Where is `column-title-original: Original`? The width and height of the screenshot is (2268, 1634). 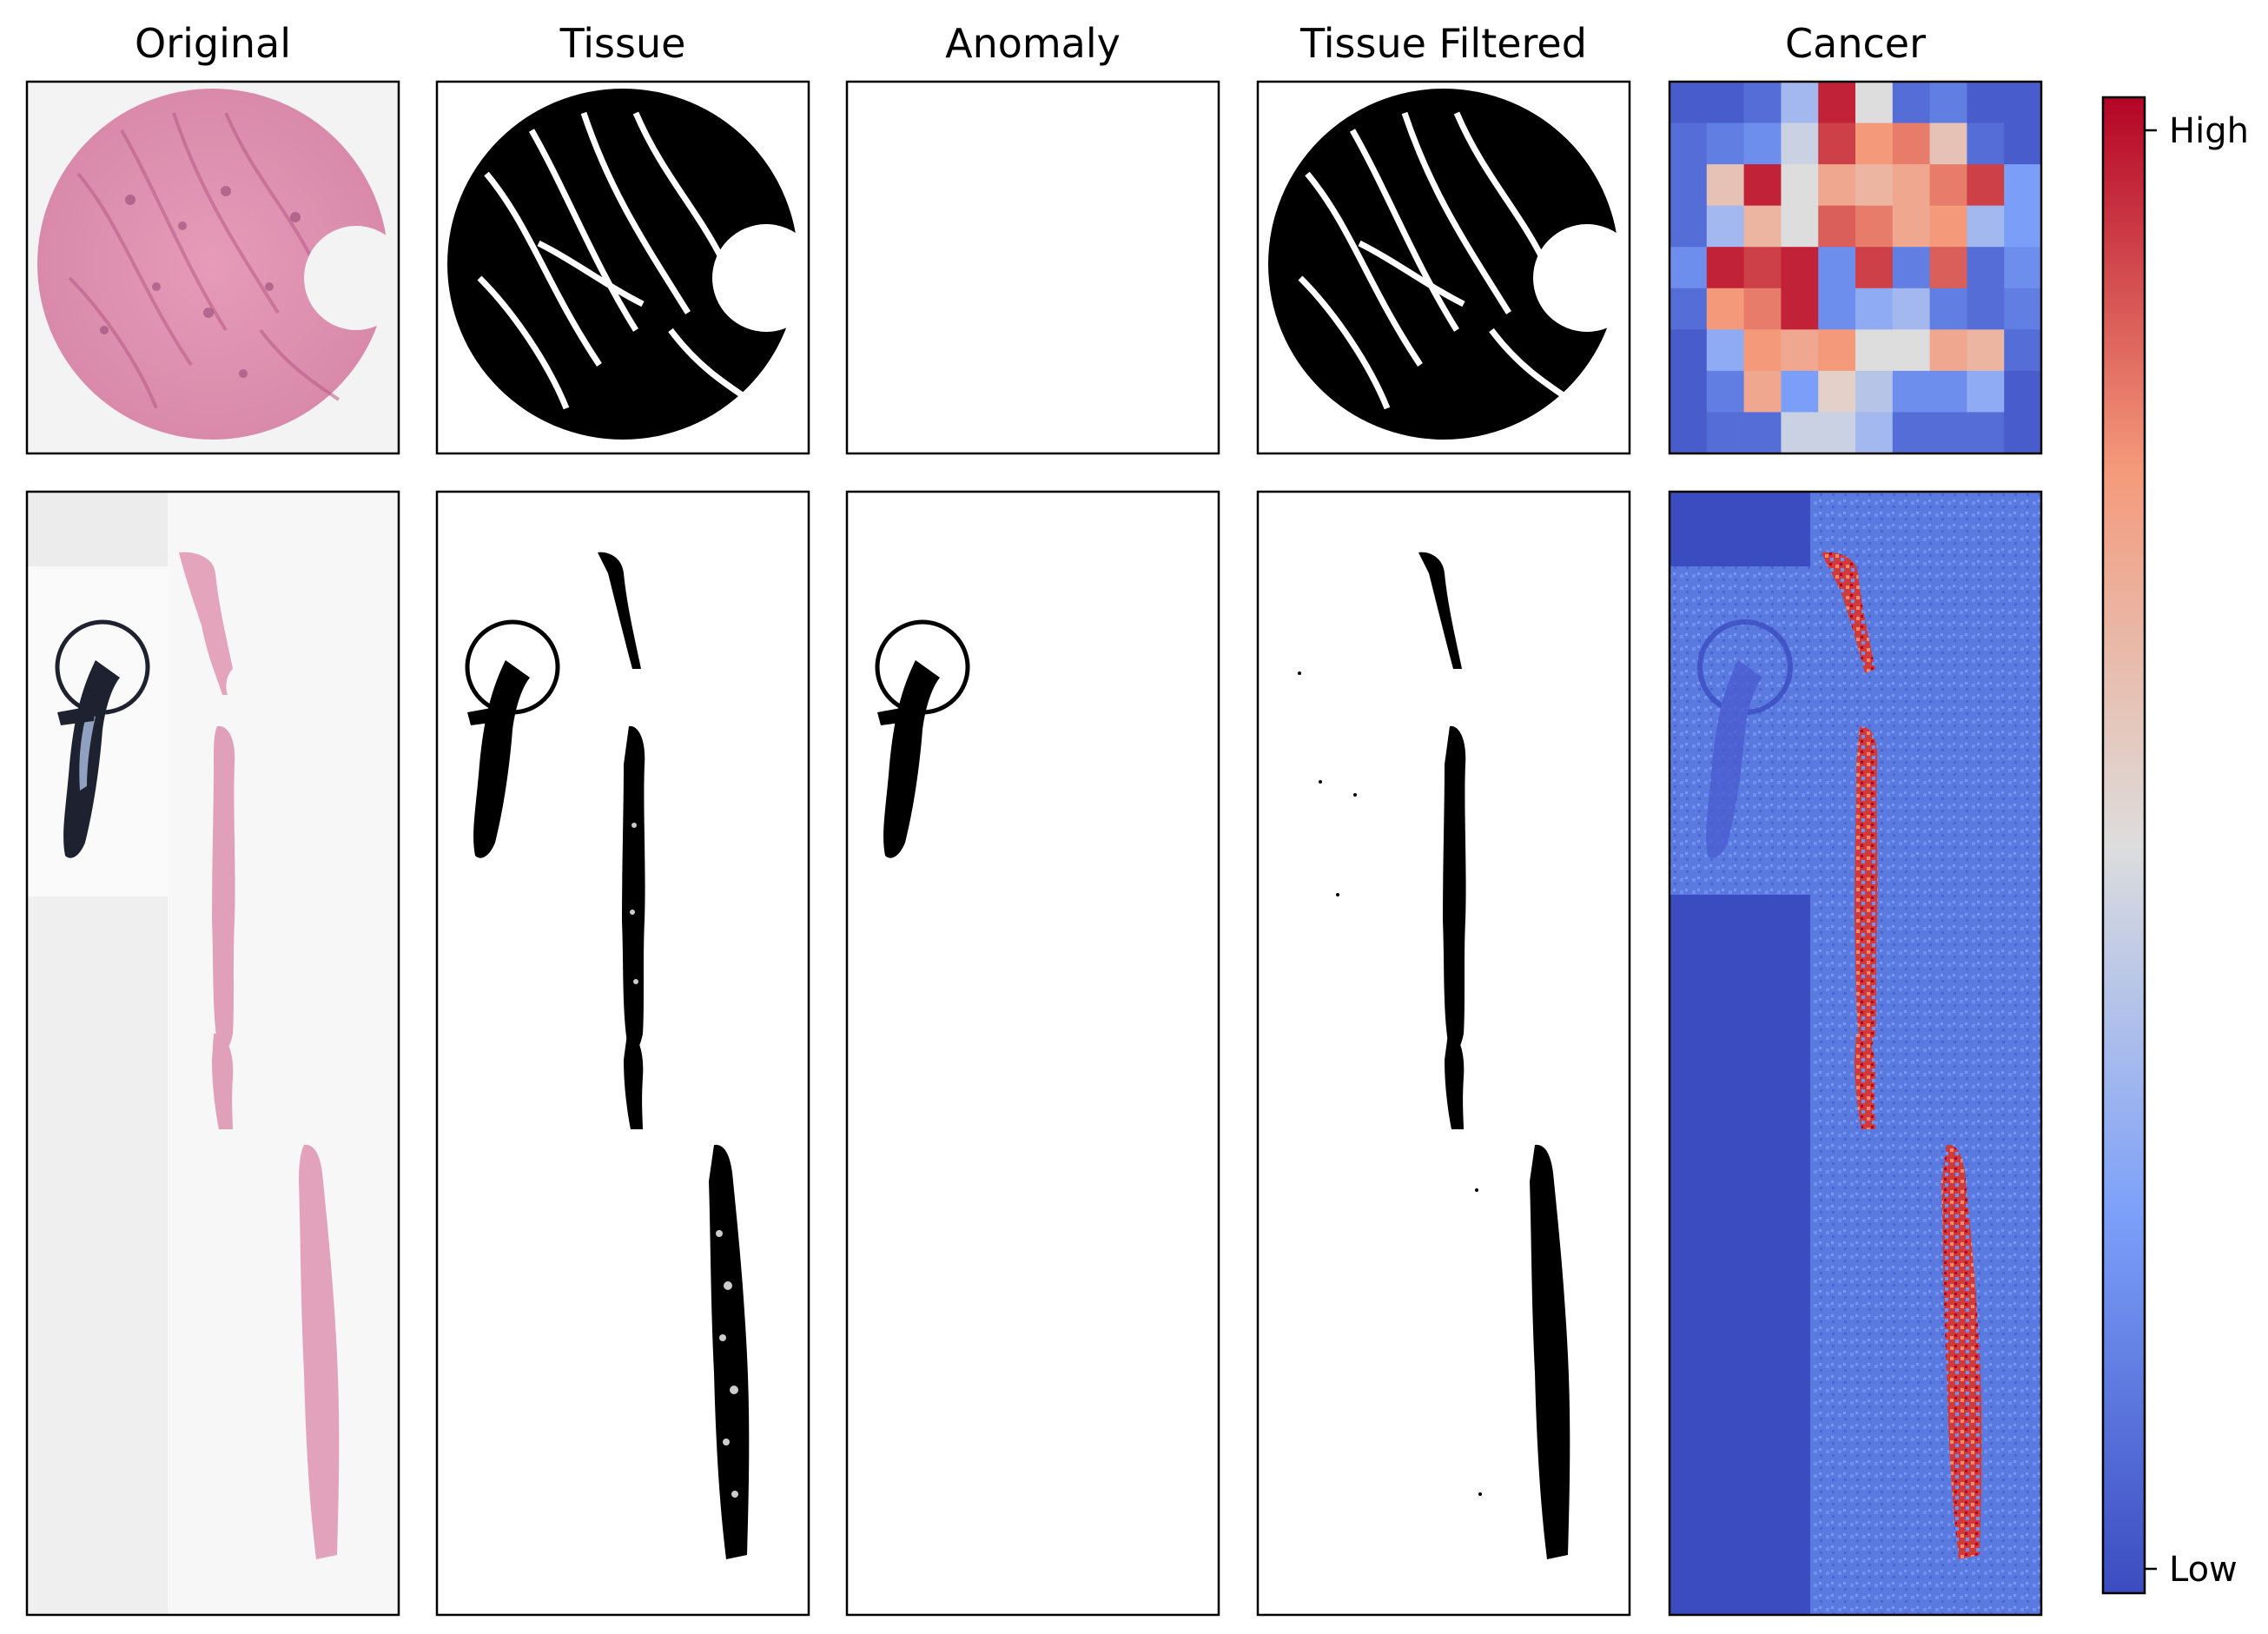 column-title-original: Original is located at coordinates (213, 44).